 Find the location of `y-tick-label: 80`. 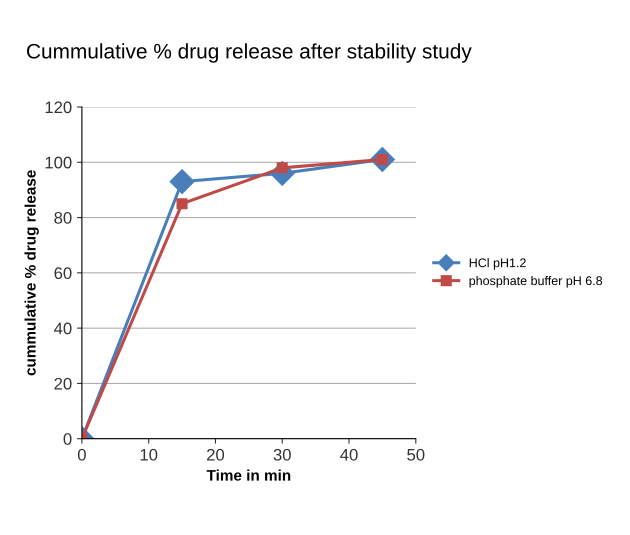

y-tick-label: 80 is located at coordinates (63, 218).